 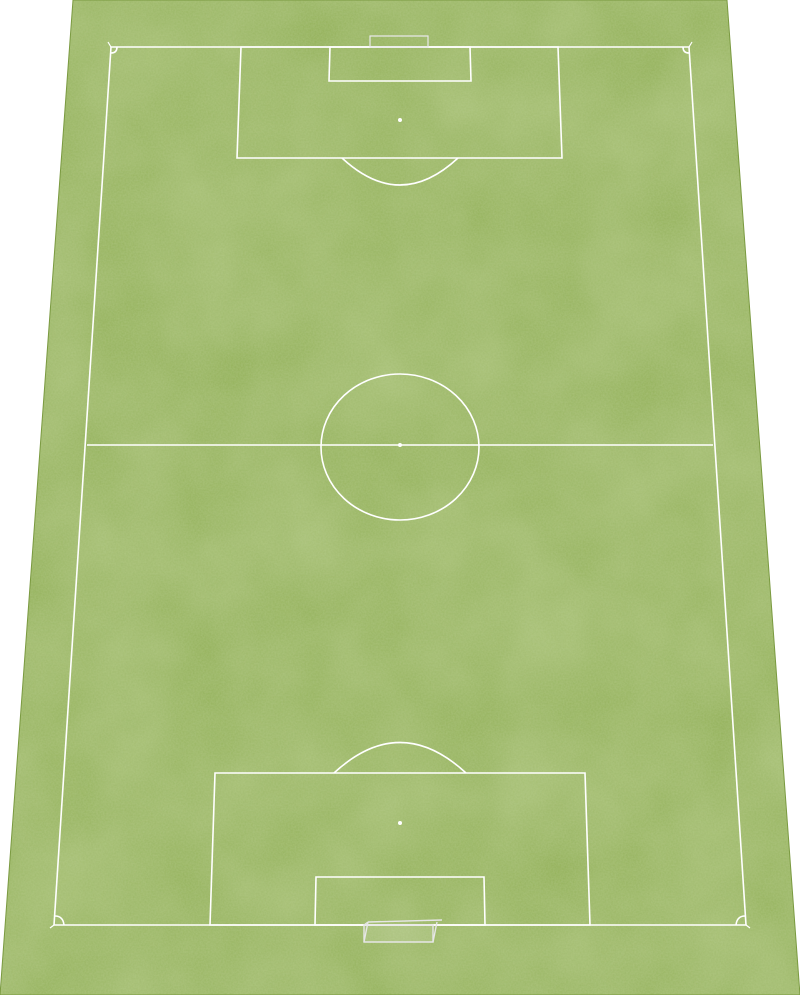 I want to click on corner-arc-top-right, so click(x=686, y=50).